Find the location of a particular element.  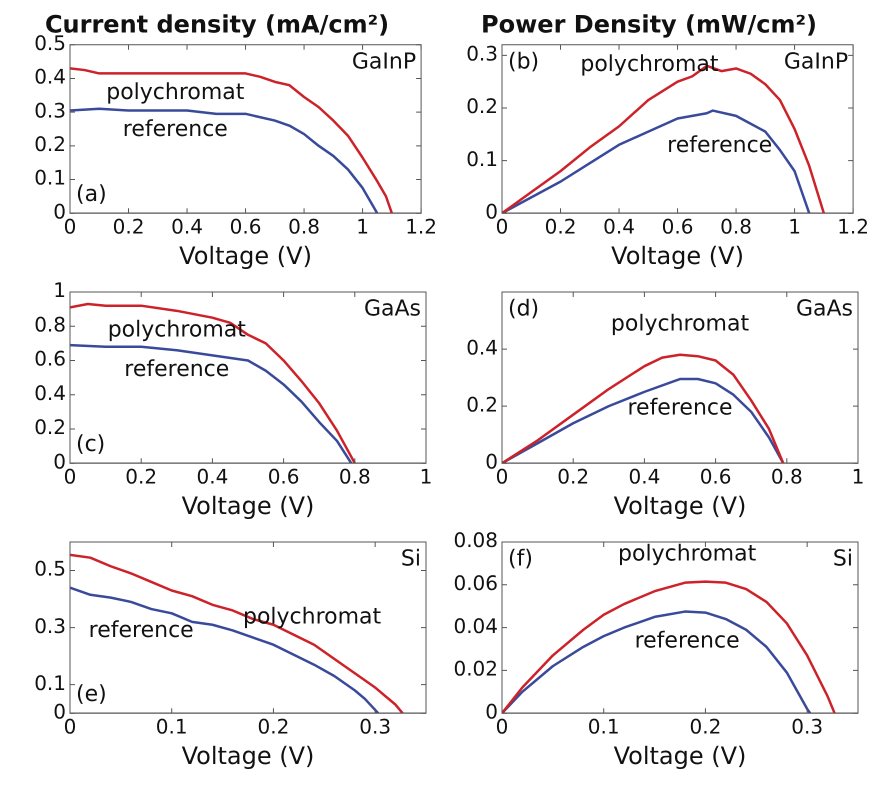

y-tick-label: 0.06 is located at coordinates (475, 583).